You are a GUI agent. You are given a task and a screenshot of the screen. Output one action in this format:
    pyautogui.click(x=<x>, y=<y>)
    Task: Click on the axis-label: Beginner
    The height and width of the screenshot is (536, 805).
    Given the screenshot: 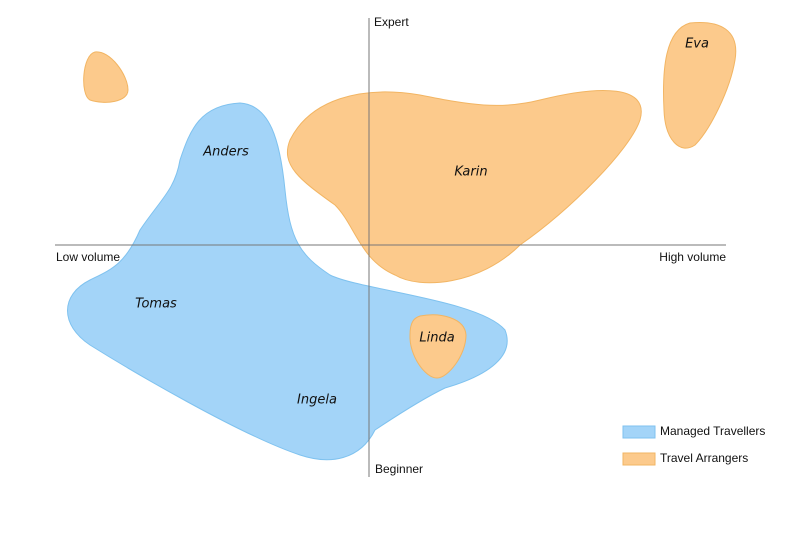 What is the action you would take?
    pyautogui.click(x=399, y=469)
    